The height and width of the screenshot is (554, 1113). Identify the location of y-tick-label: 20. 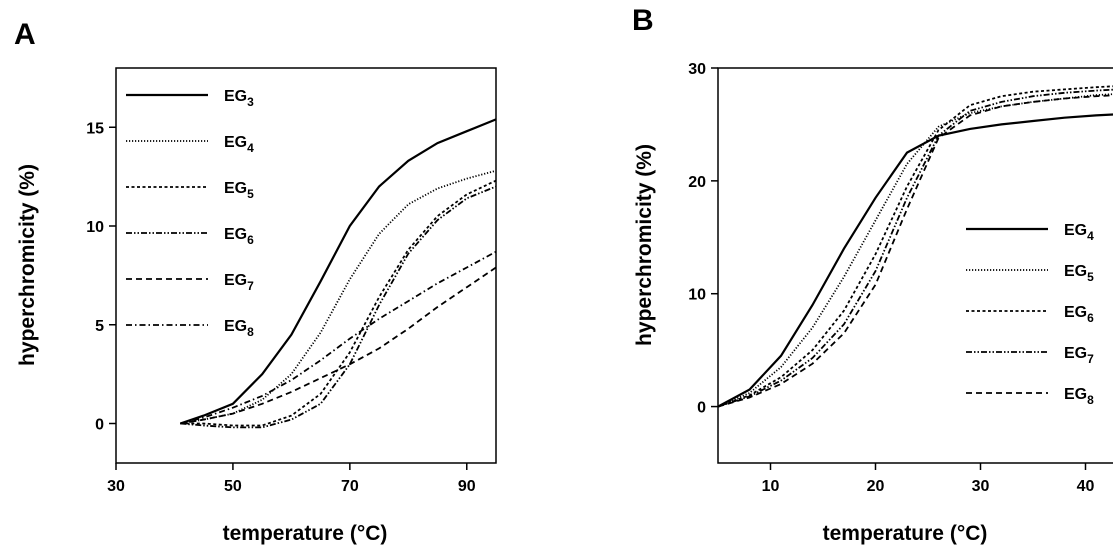
(697, 182).